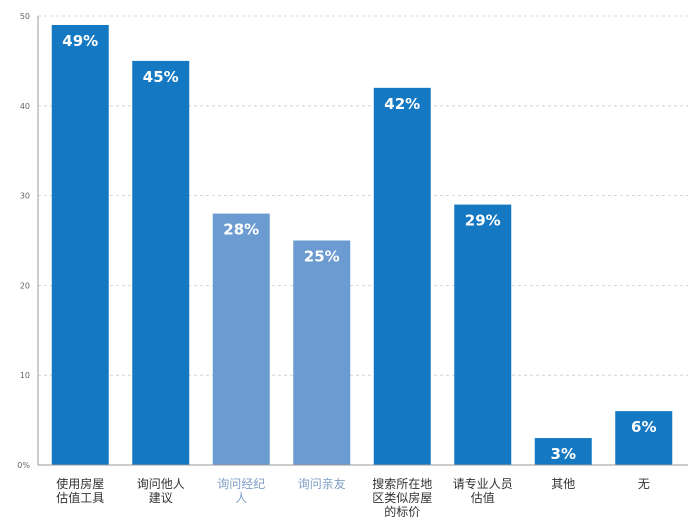 Image resolution: width=700 pixels, height=527 pixels. I want to click on x-tick-label: 询问经纪, so click(241, 484).